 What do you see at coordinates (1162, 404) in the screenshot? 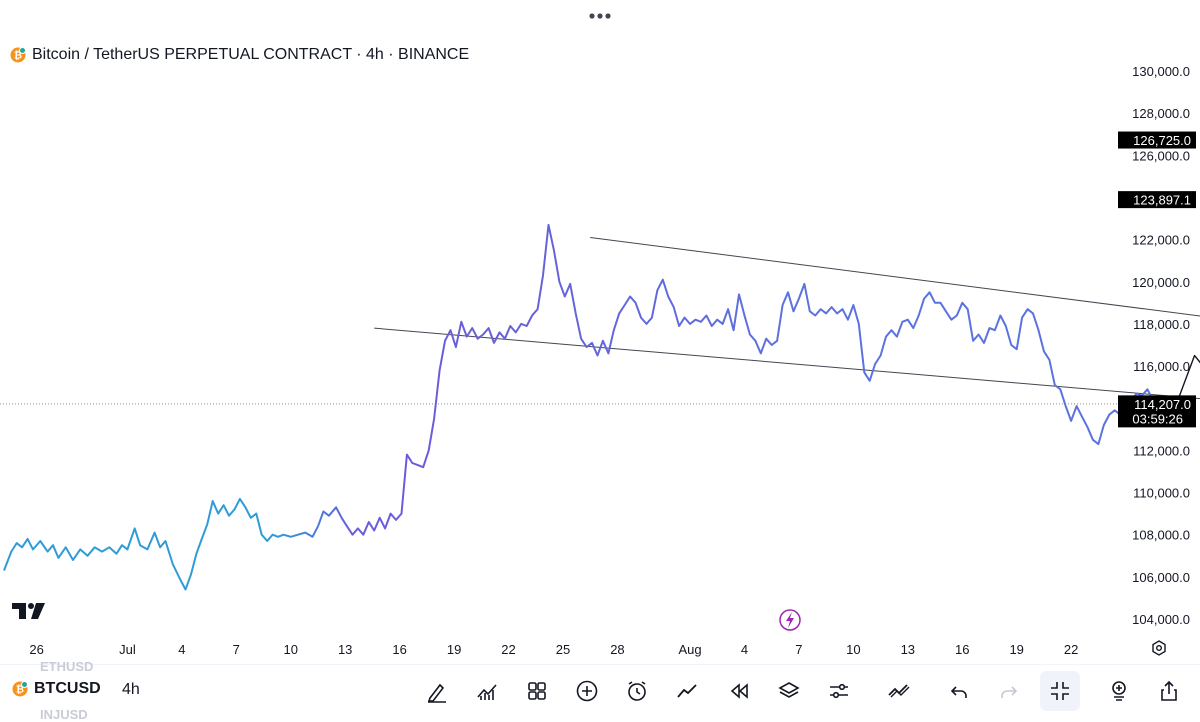
I see `price-label-text: 114,207.0` at bounding box center [1162, 404].